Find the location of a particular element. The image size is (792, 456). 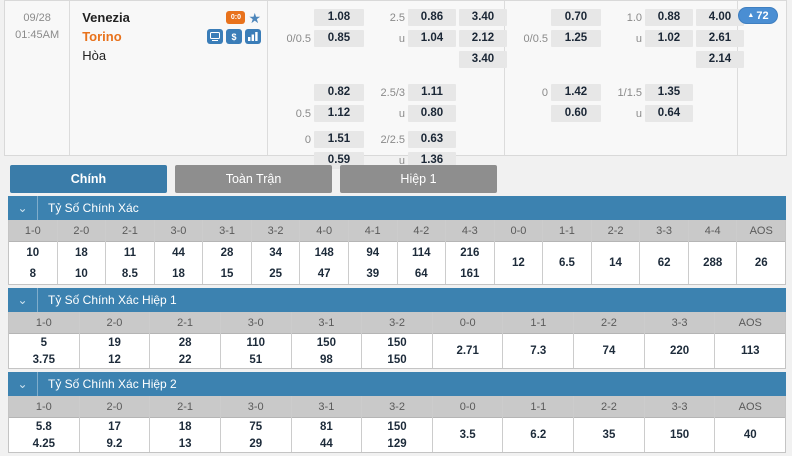

score-odds-value: 81 is located at coordinates (326, 426).